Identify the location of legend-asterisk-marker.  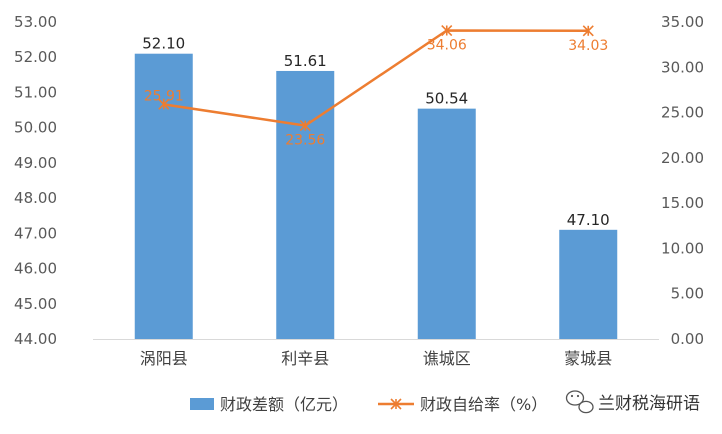
(396, 404).